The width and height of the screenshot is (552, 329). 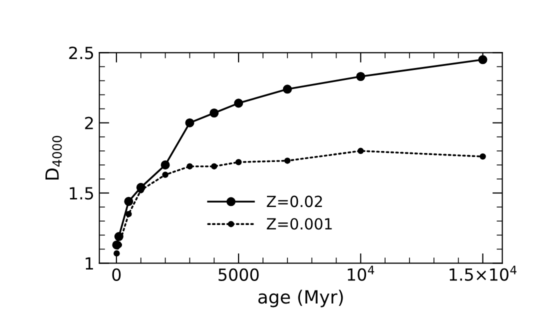 I want to click on y-tick-label: 1, so click(x=89, y=263).